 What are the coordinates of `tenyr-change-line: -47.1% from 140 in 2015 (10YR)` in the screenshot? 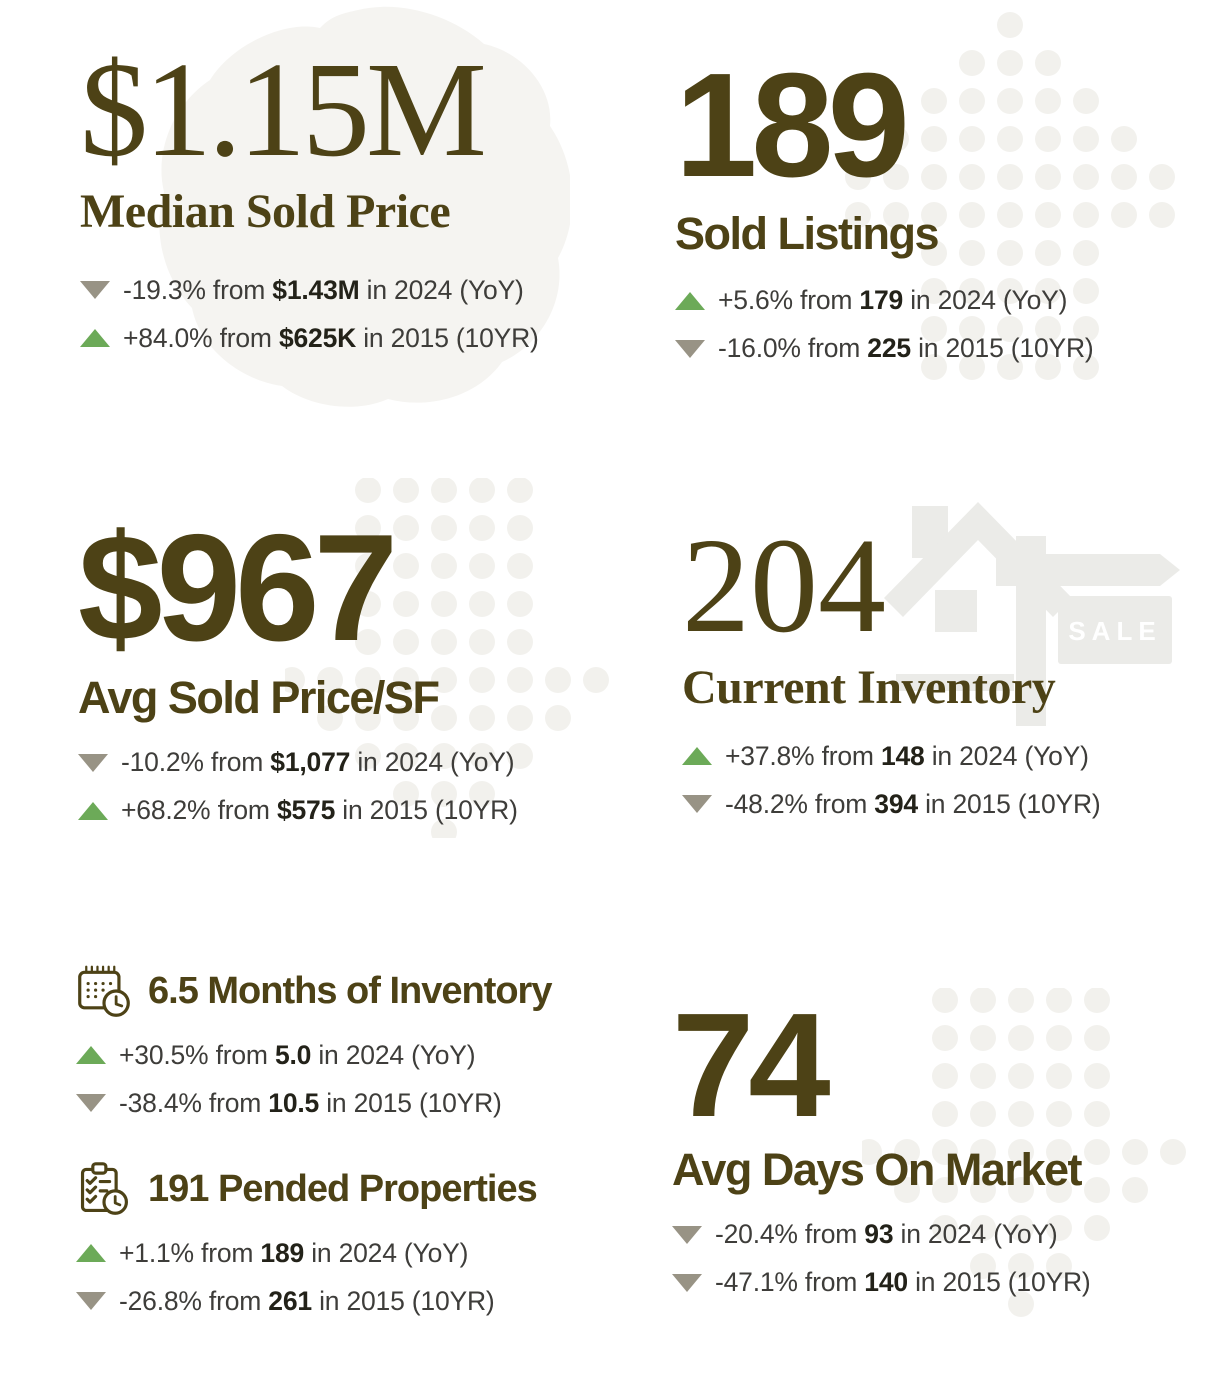 It's located at (881, 1283).